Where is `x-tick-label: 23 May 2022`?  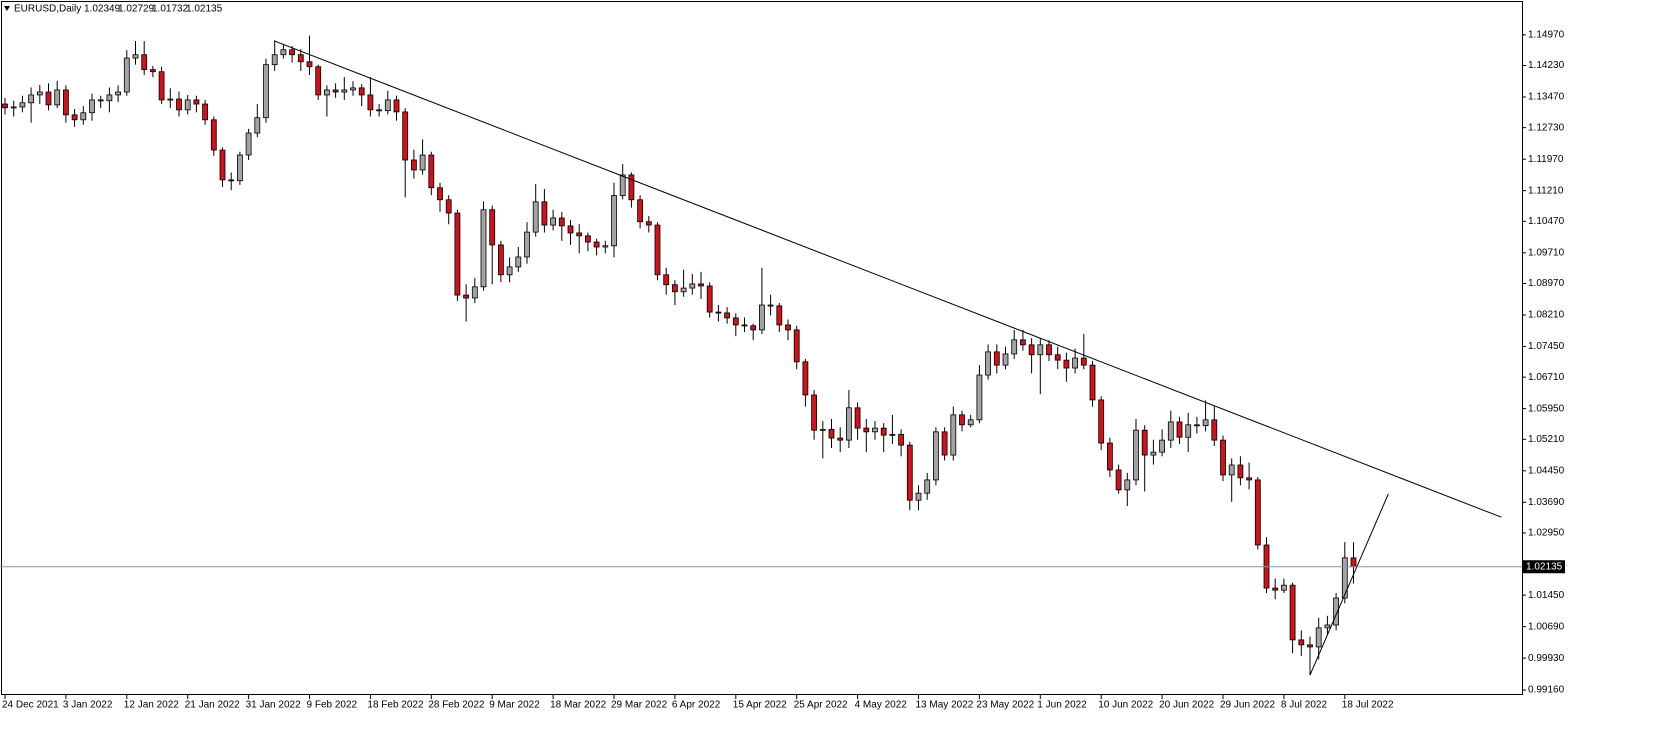 x-tick-label: 23 May 2022 is located at coordinates (1005, 705).